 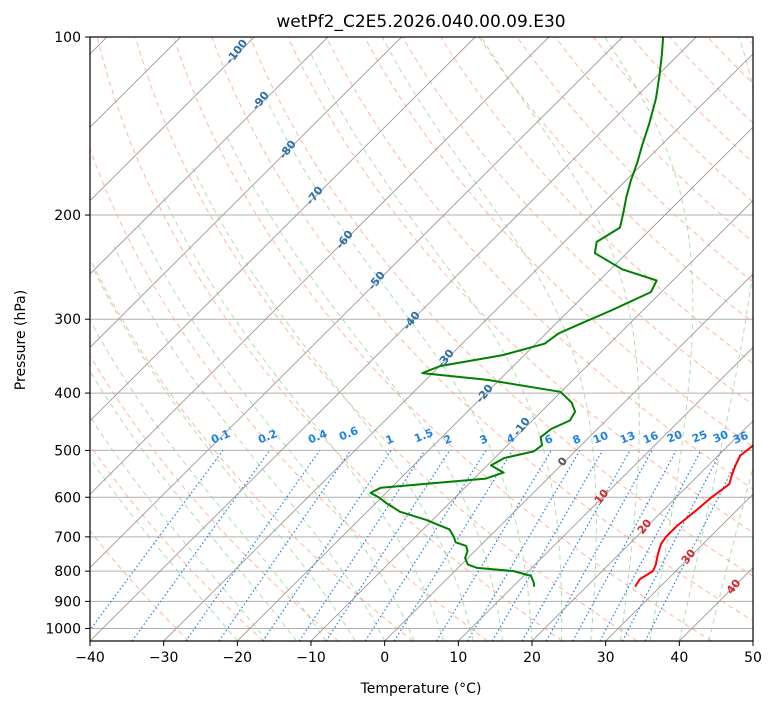 I want to click on x-tick-label: 0, so click(x=384, y=658).